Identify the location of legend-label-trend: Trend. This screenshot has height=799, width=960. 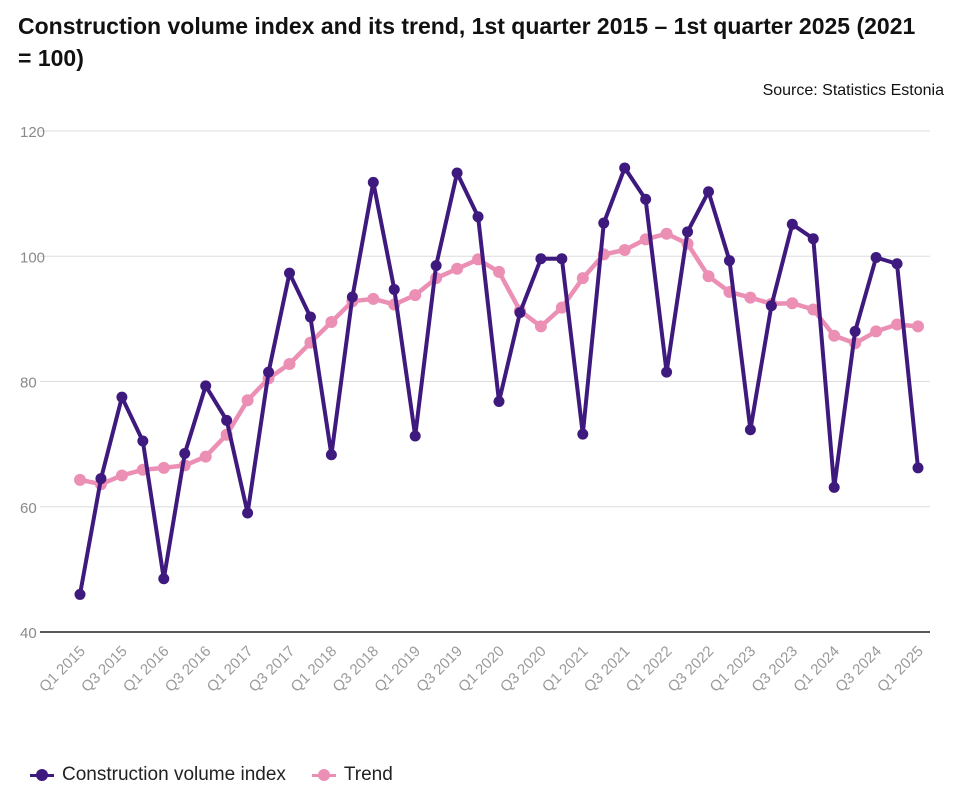
(368, 774).